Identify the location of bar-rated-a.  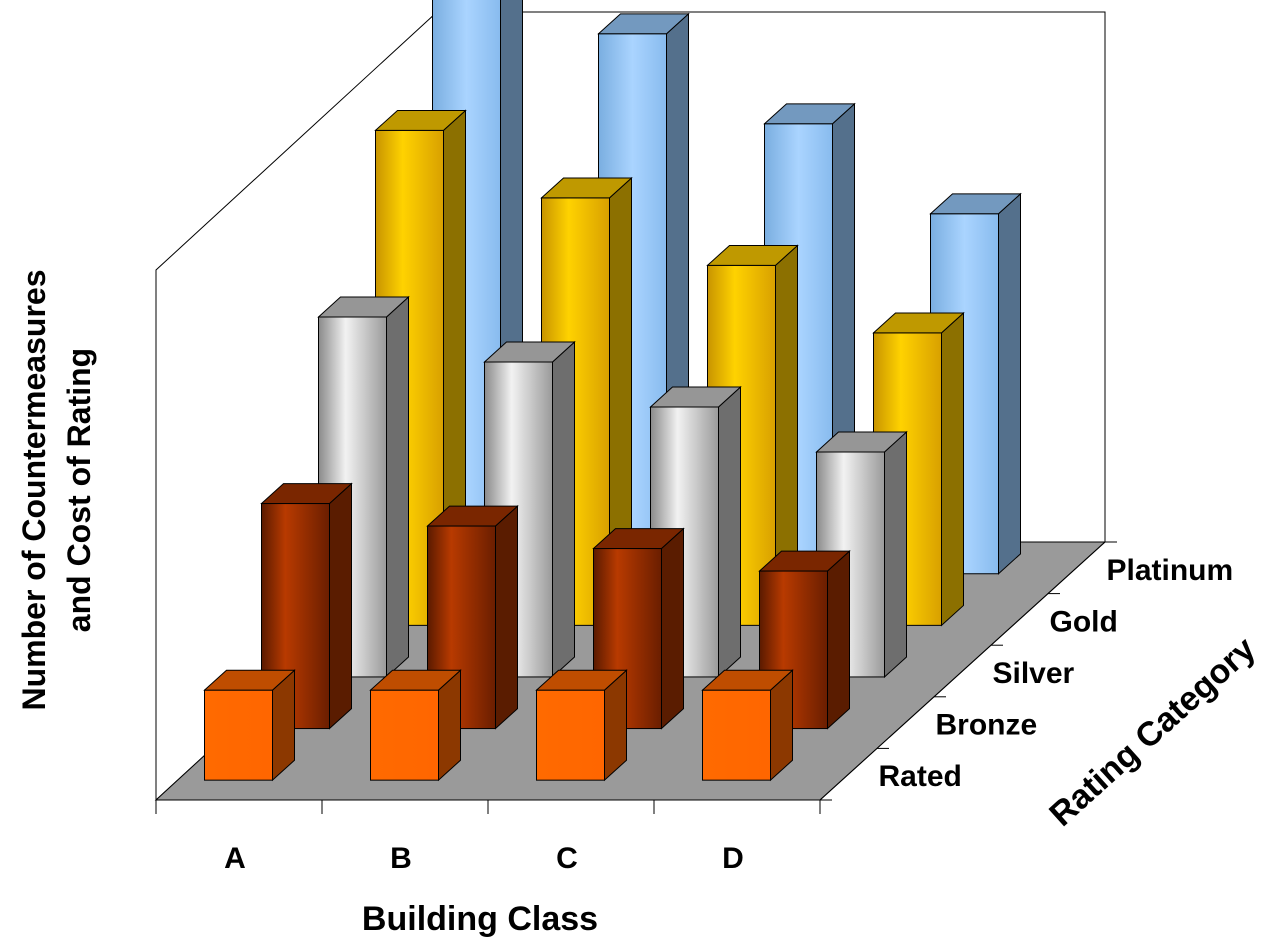
(249, 725).